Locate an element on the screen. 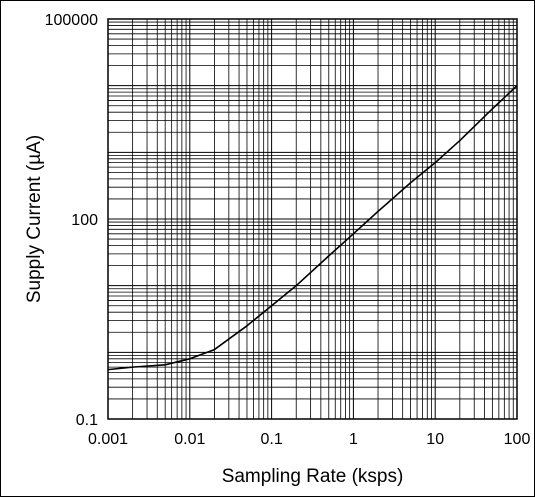 The width and height of the screenshot is (535, 501). x-tick-label: 10 is located at coordinates (435, 439).